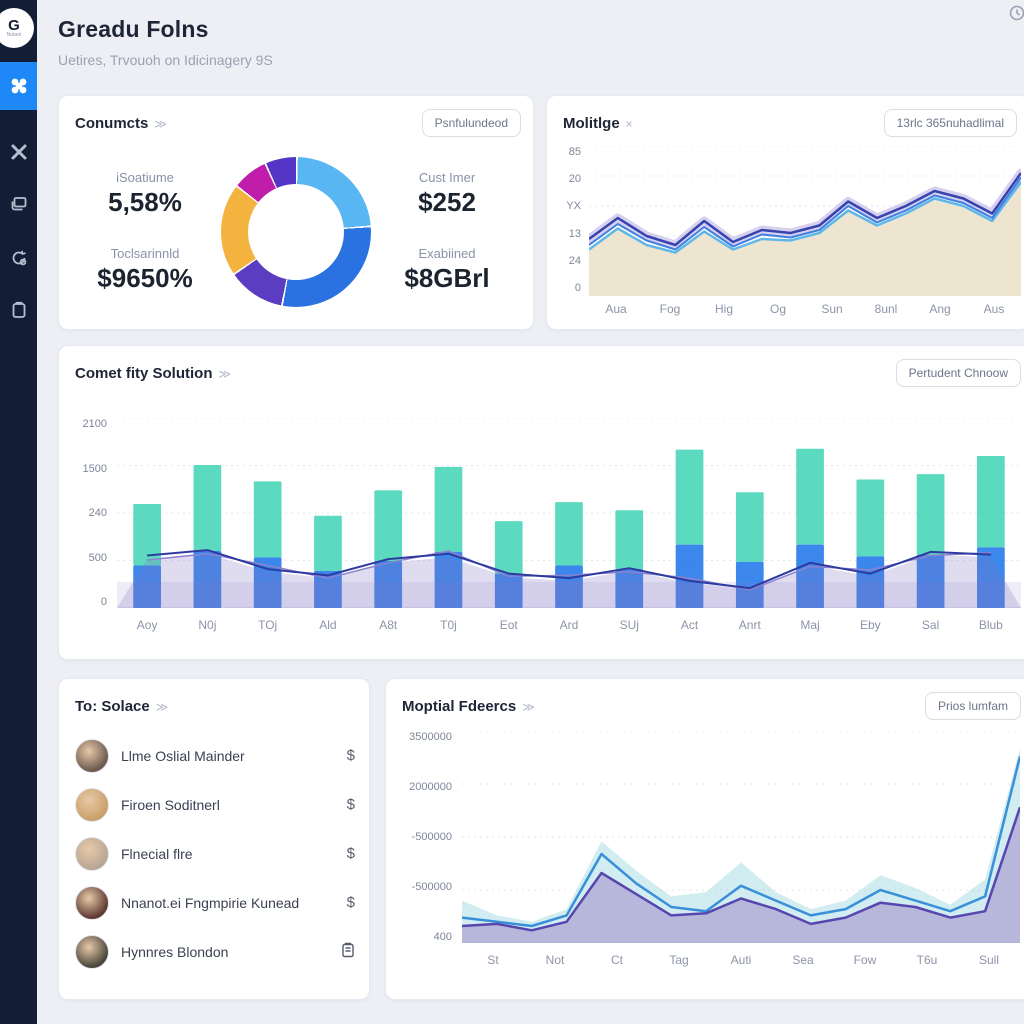  Describe the element at coordinates (424, 837) in the screenshot. I see `y-axis: 3500000 2000000 -500000 -500000 400` at that location.